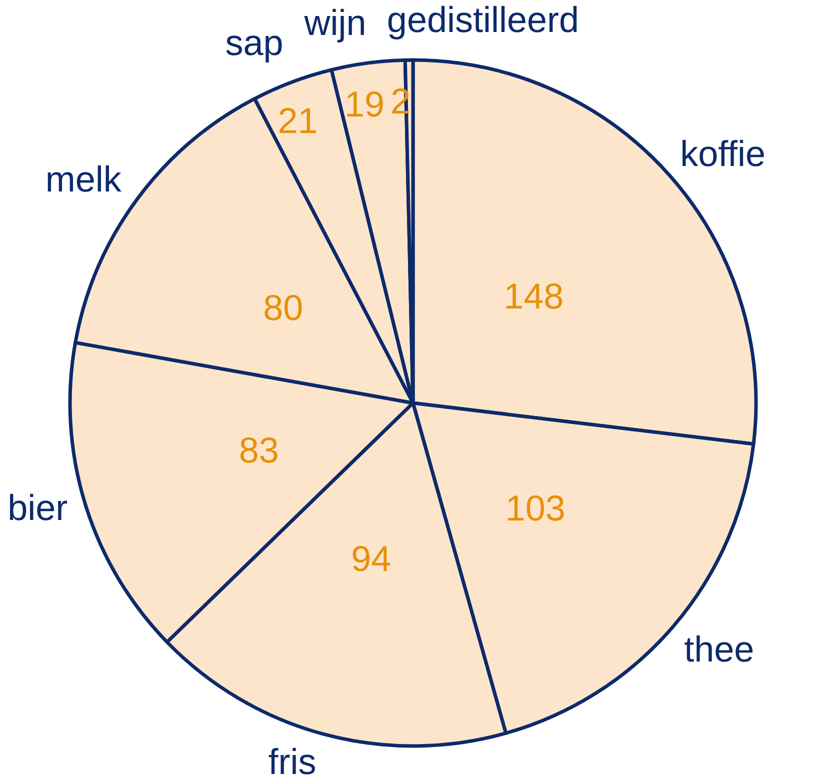  I want to click on slice-label: bier, so click(38, 507).